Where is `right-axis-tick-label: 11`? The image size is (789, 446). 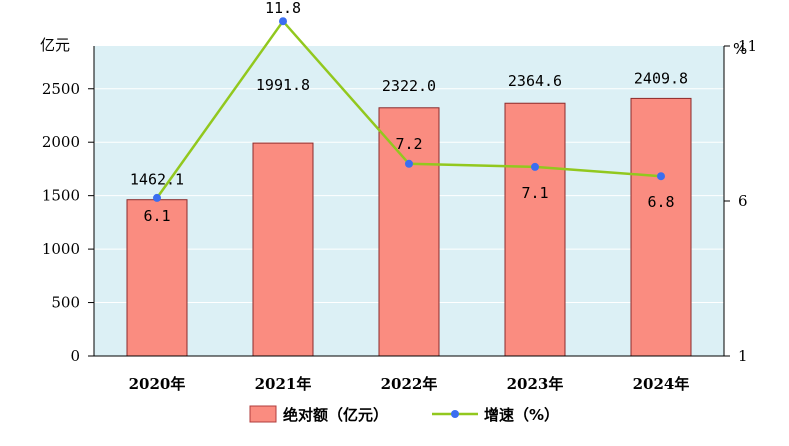
right-axis-tick-label: 11 is located at coordinates (747, 46).